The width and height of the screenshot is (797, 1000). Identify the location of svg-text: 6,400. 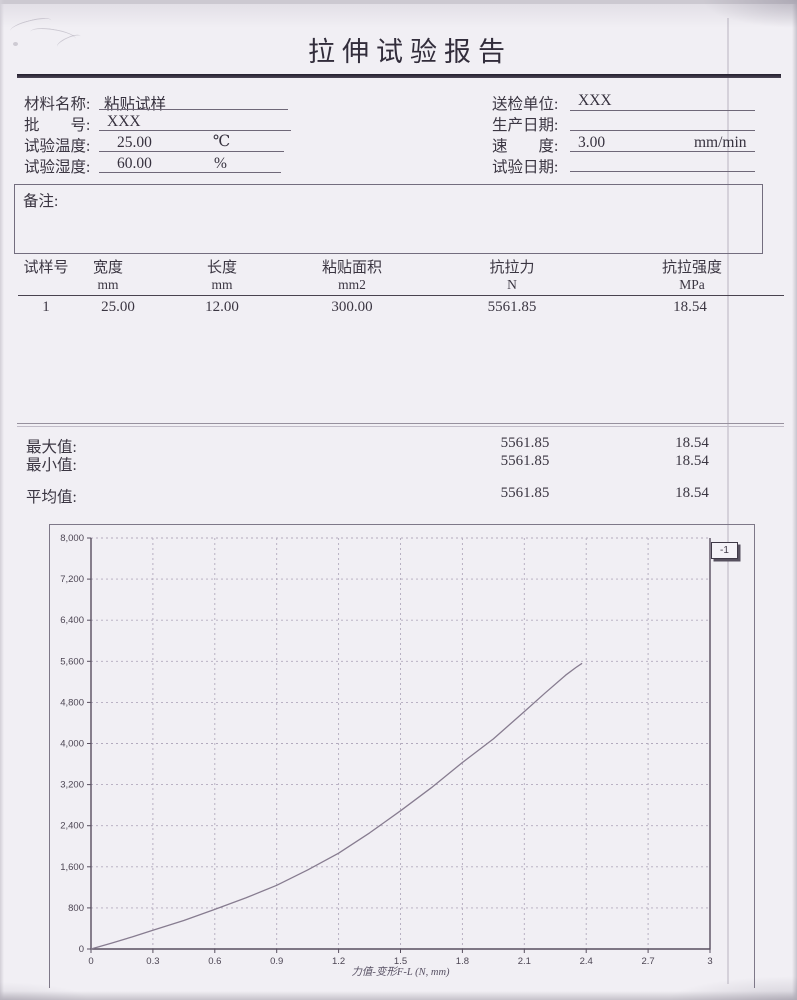
(72, 620).